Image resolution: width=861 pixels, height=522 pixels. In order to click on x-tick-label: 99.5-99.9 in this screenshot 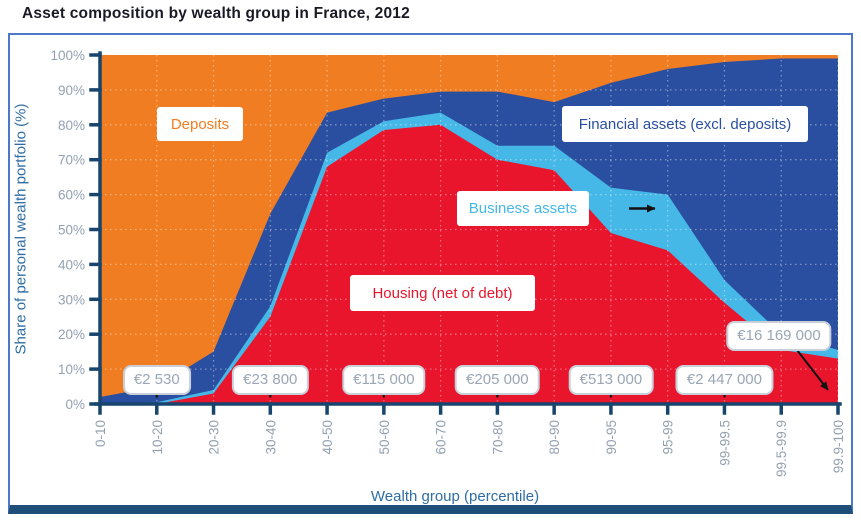, I will do `click(781, 448)`.